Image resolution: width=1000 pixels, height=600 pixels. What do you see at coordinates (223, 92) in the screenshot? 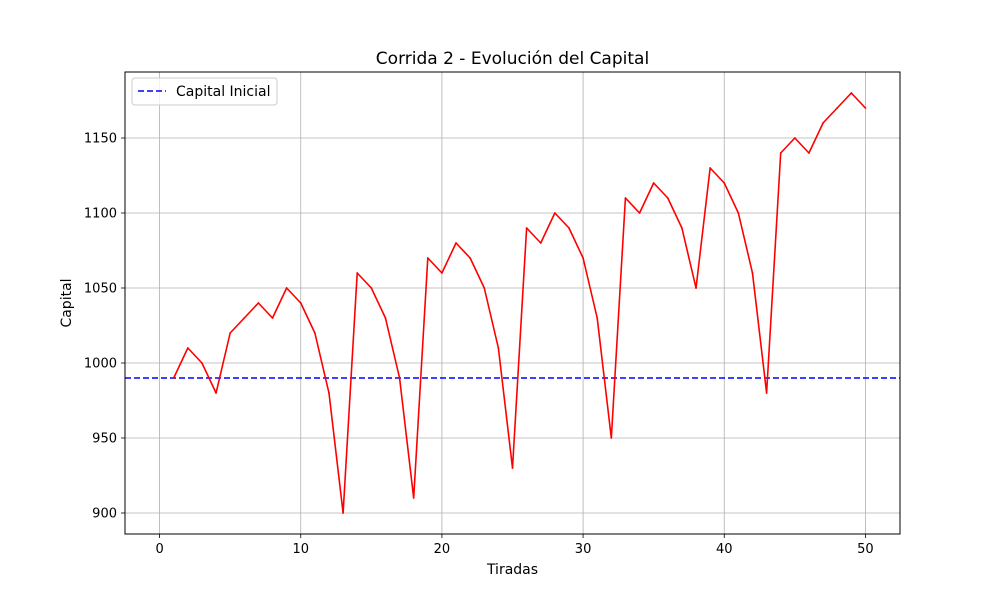
I see `legend-label-capital-inicial: Capital Inicial` at bounding box center [223, 92].